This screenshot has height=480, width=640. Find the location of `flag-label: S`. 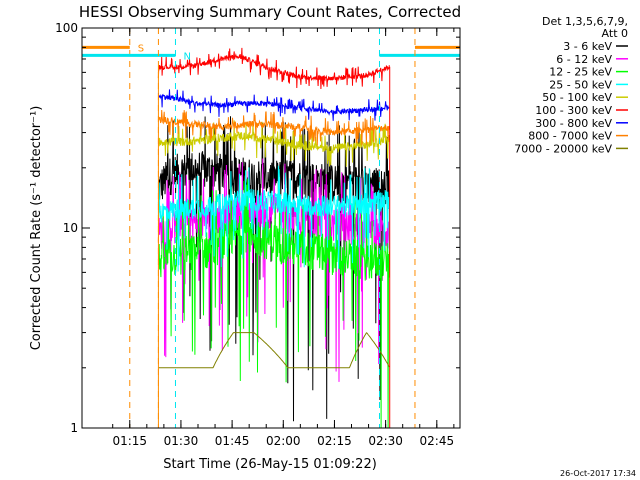

flag-label: S is located at coordinates (141, 48).